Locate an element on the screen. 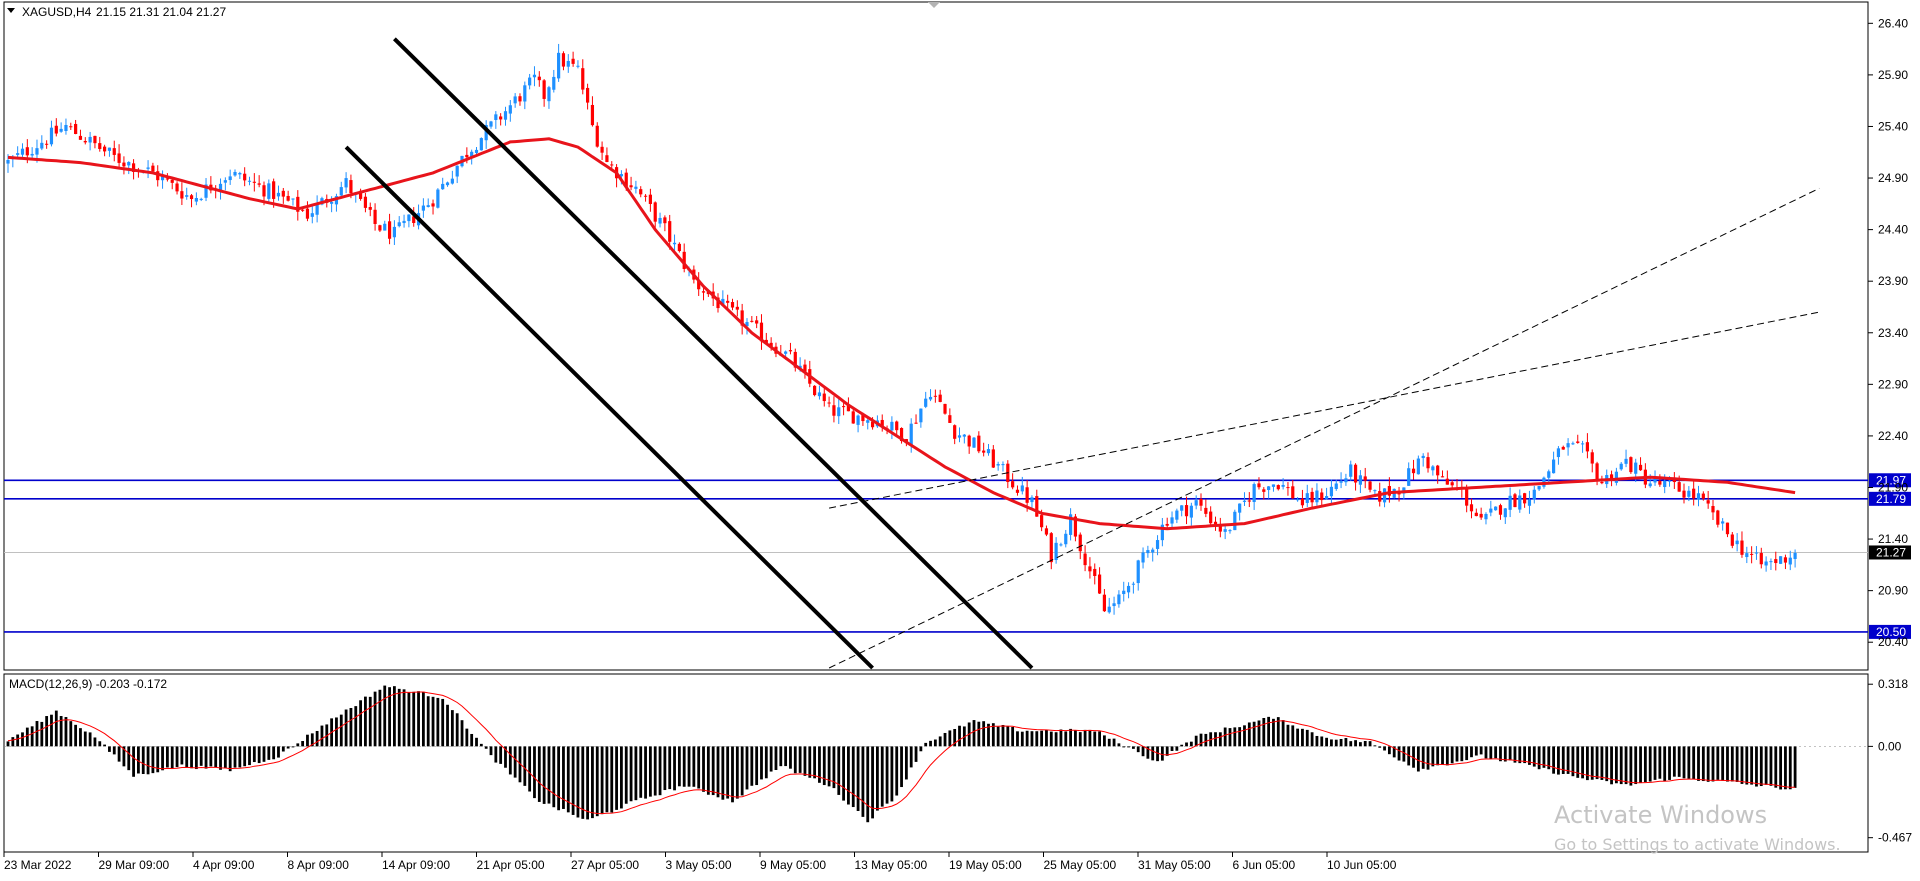 Image resolution: width=1920 pixels, height=881 pixels. x-tick-label: 3 May 05:00 is located at coordinates (699, 865).